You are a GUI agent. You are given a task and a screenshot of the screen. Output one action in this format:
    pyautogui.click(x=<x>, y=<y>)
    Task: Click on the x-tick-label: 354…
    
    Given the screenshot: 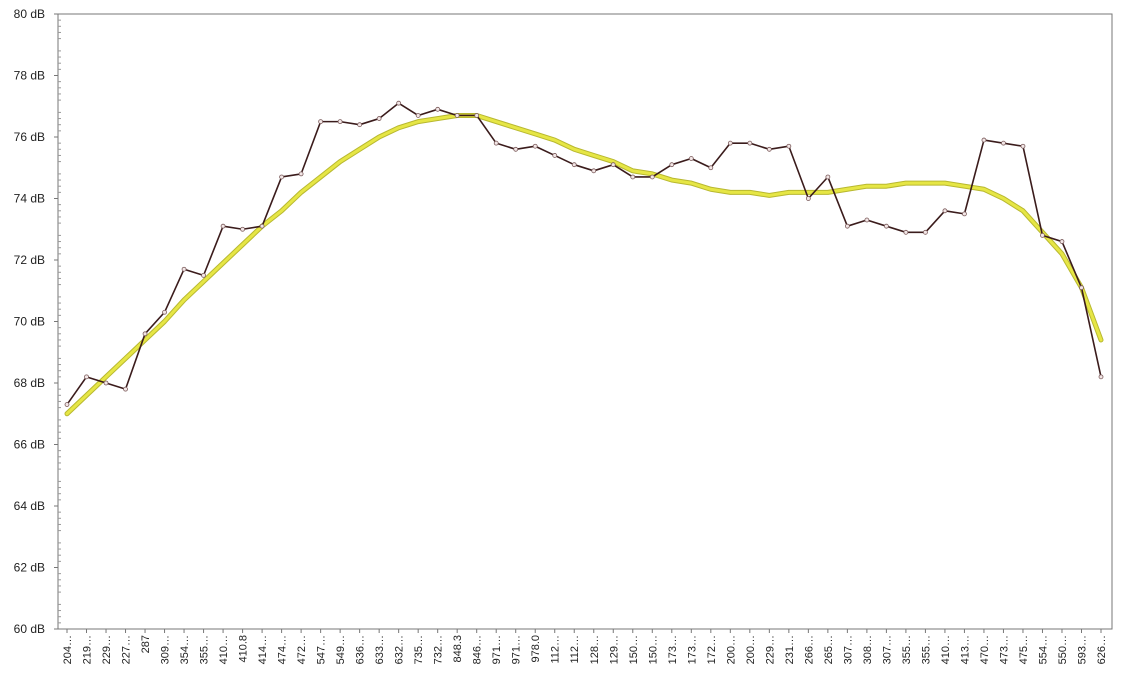 What is the action you would take?
    pyautogui.click(x=185, y=649)
    